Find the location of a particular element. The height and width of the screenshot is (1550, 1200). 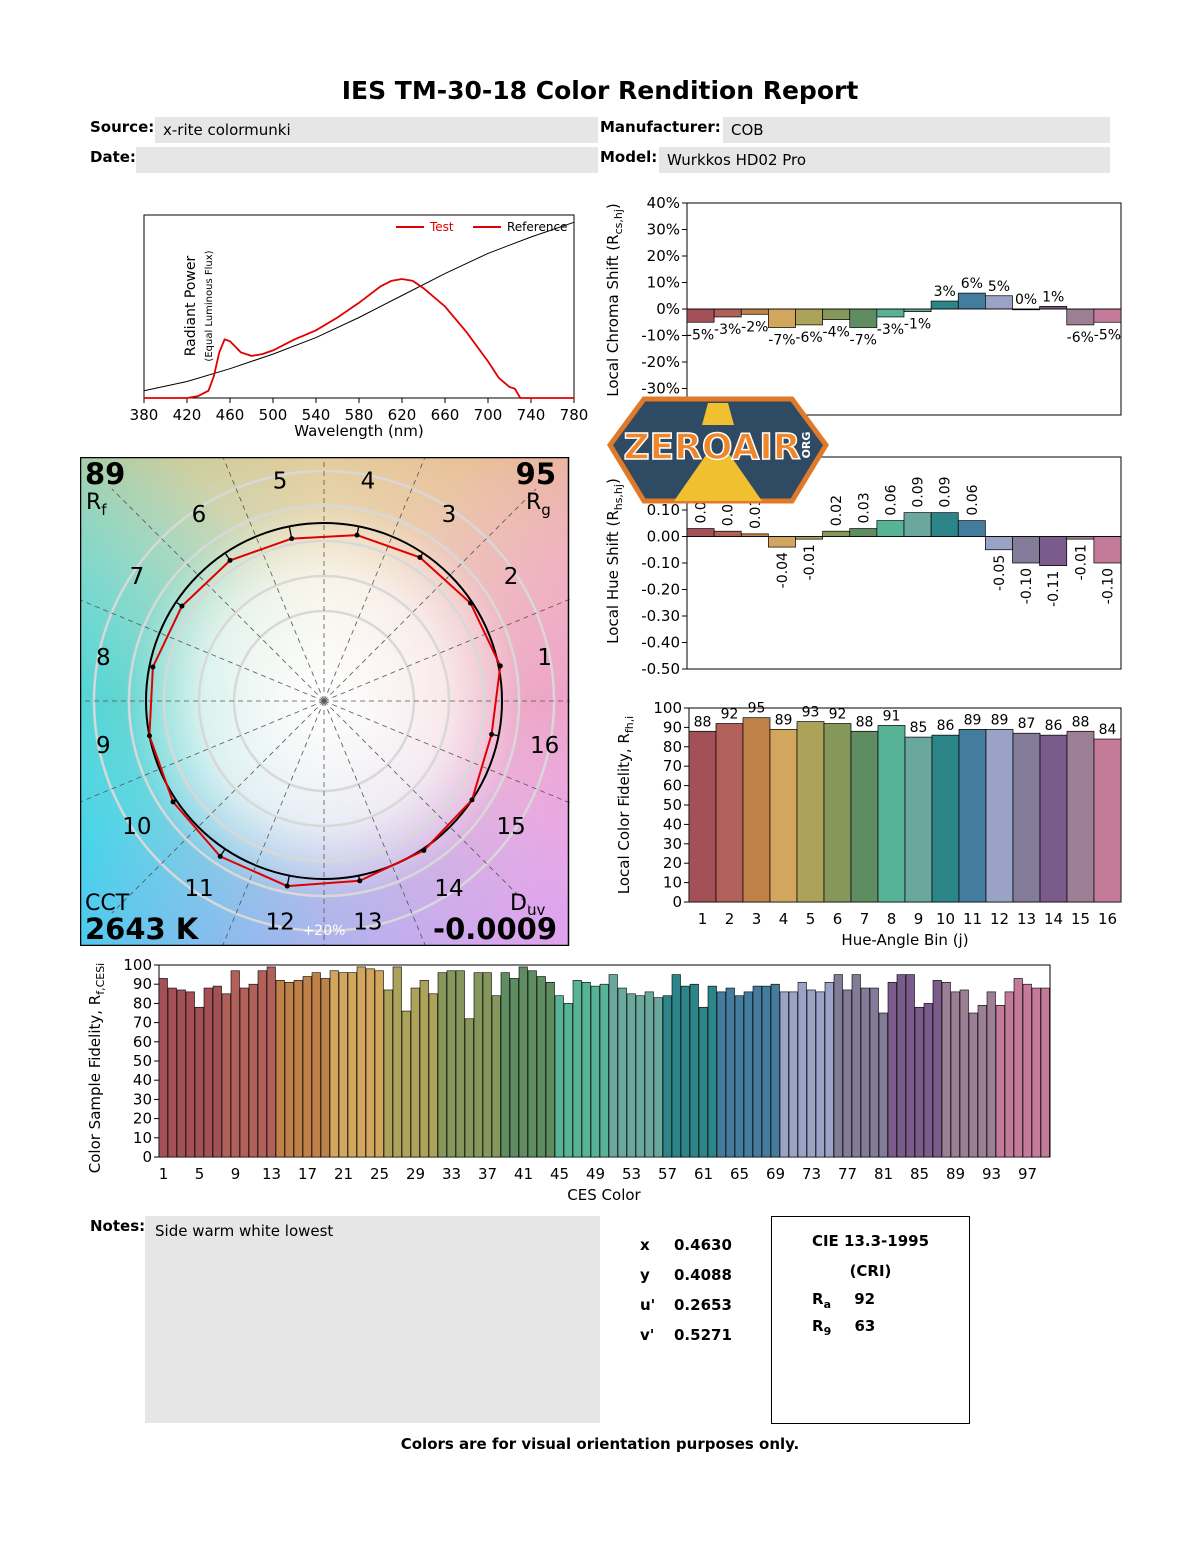

chroma-shift-data-label: -3% is located at coordinates (890, 330).